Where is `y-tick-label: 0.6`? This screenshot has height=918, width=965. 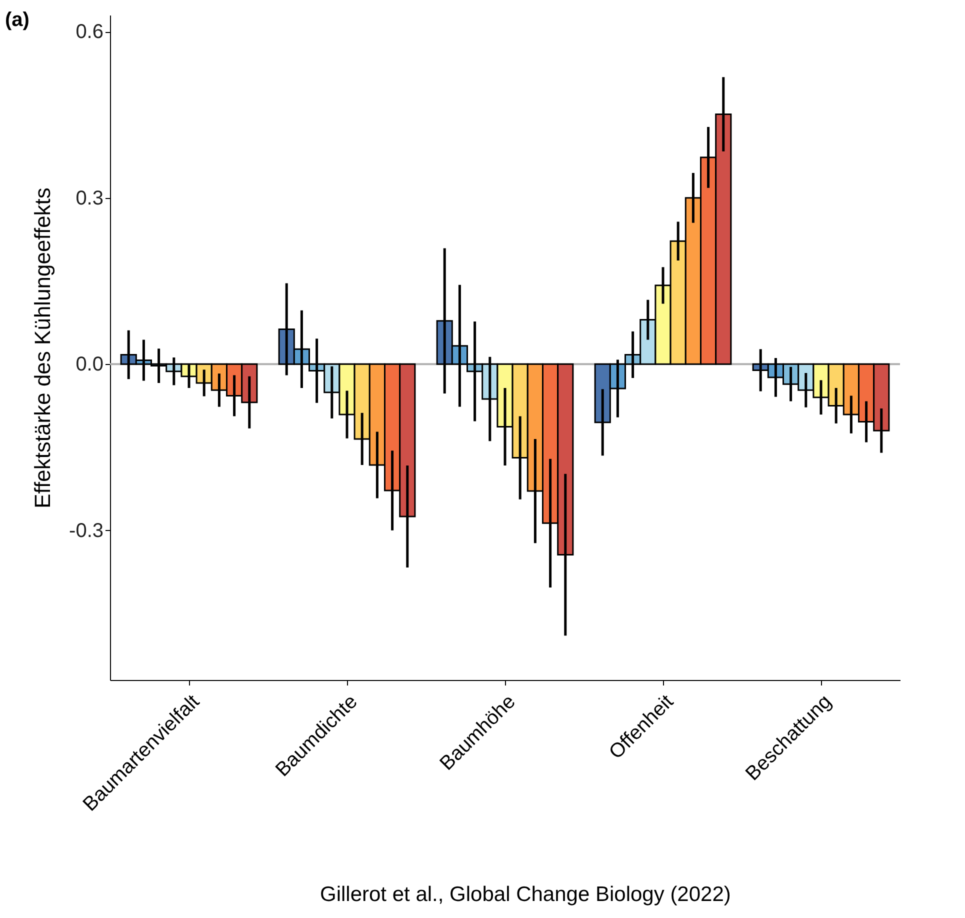
y-tick-label: 0.6 is located at coordinates (90, 32).